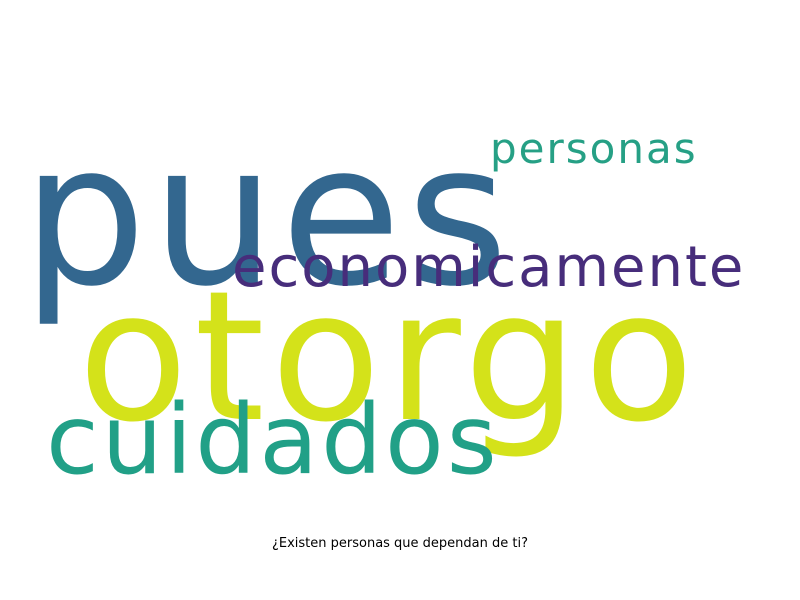 This screenshot has width=800, height=600. Describe the element at coordinates (489, 267) in the screenshot. I see `word-economicamente: economicamente` at that location.